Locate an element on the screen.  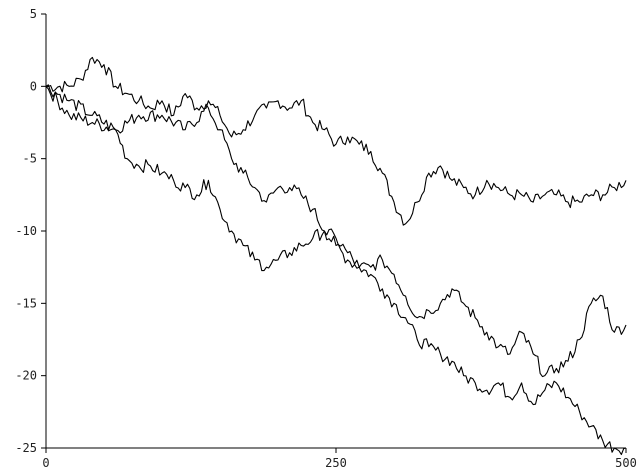
y-tick-label: 5 is located at coordinates (33, 14).